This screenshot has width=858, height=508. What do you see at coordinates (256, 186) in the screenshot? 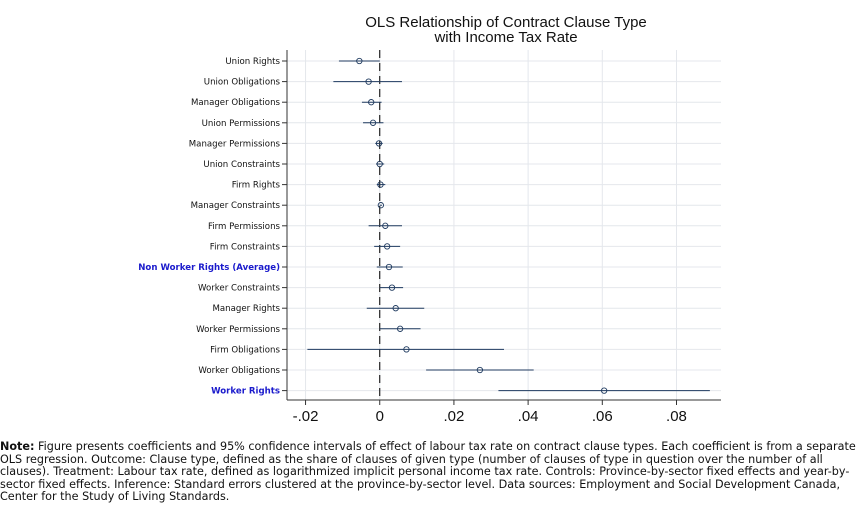
I see `category-label-6: Firm Rights` at bounding box center [256, 186].